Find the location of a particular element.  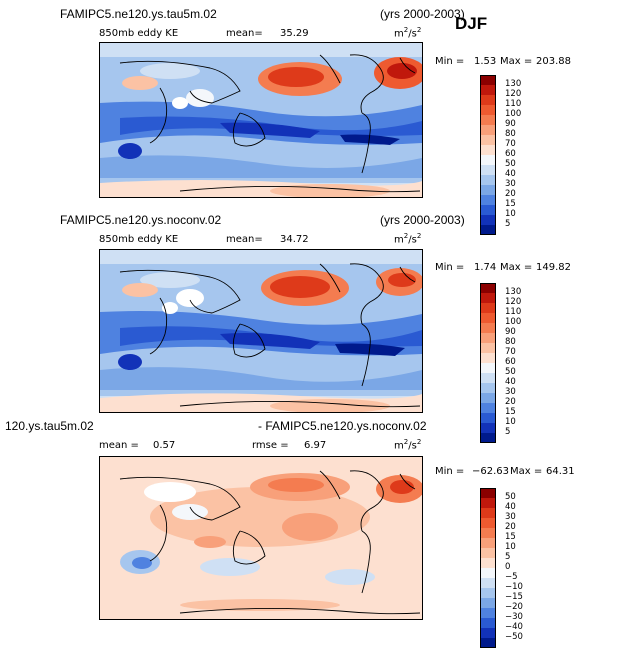

panel1-max-value: 203.88 is located at coordinates (553, 61).